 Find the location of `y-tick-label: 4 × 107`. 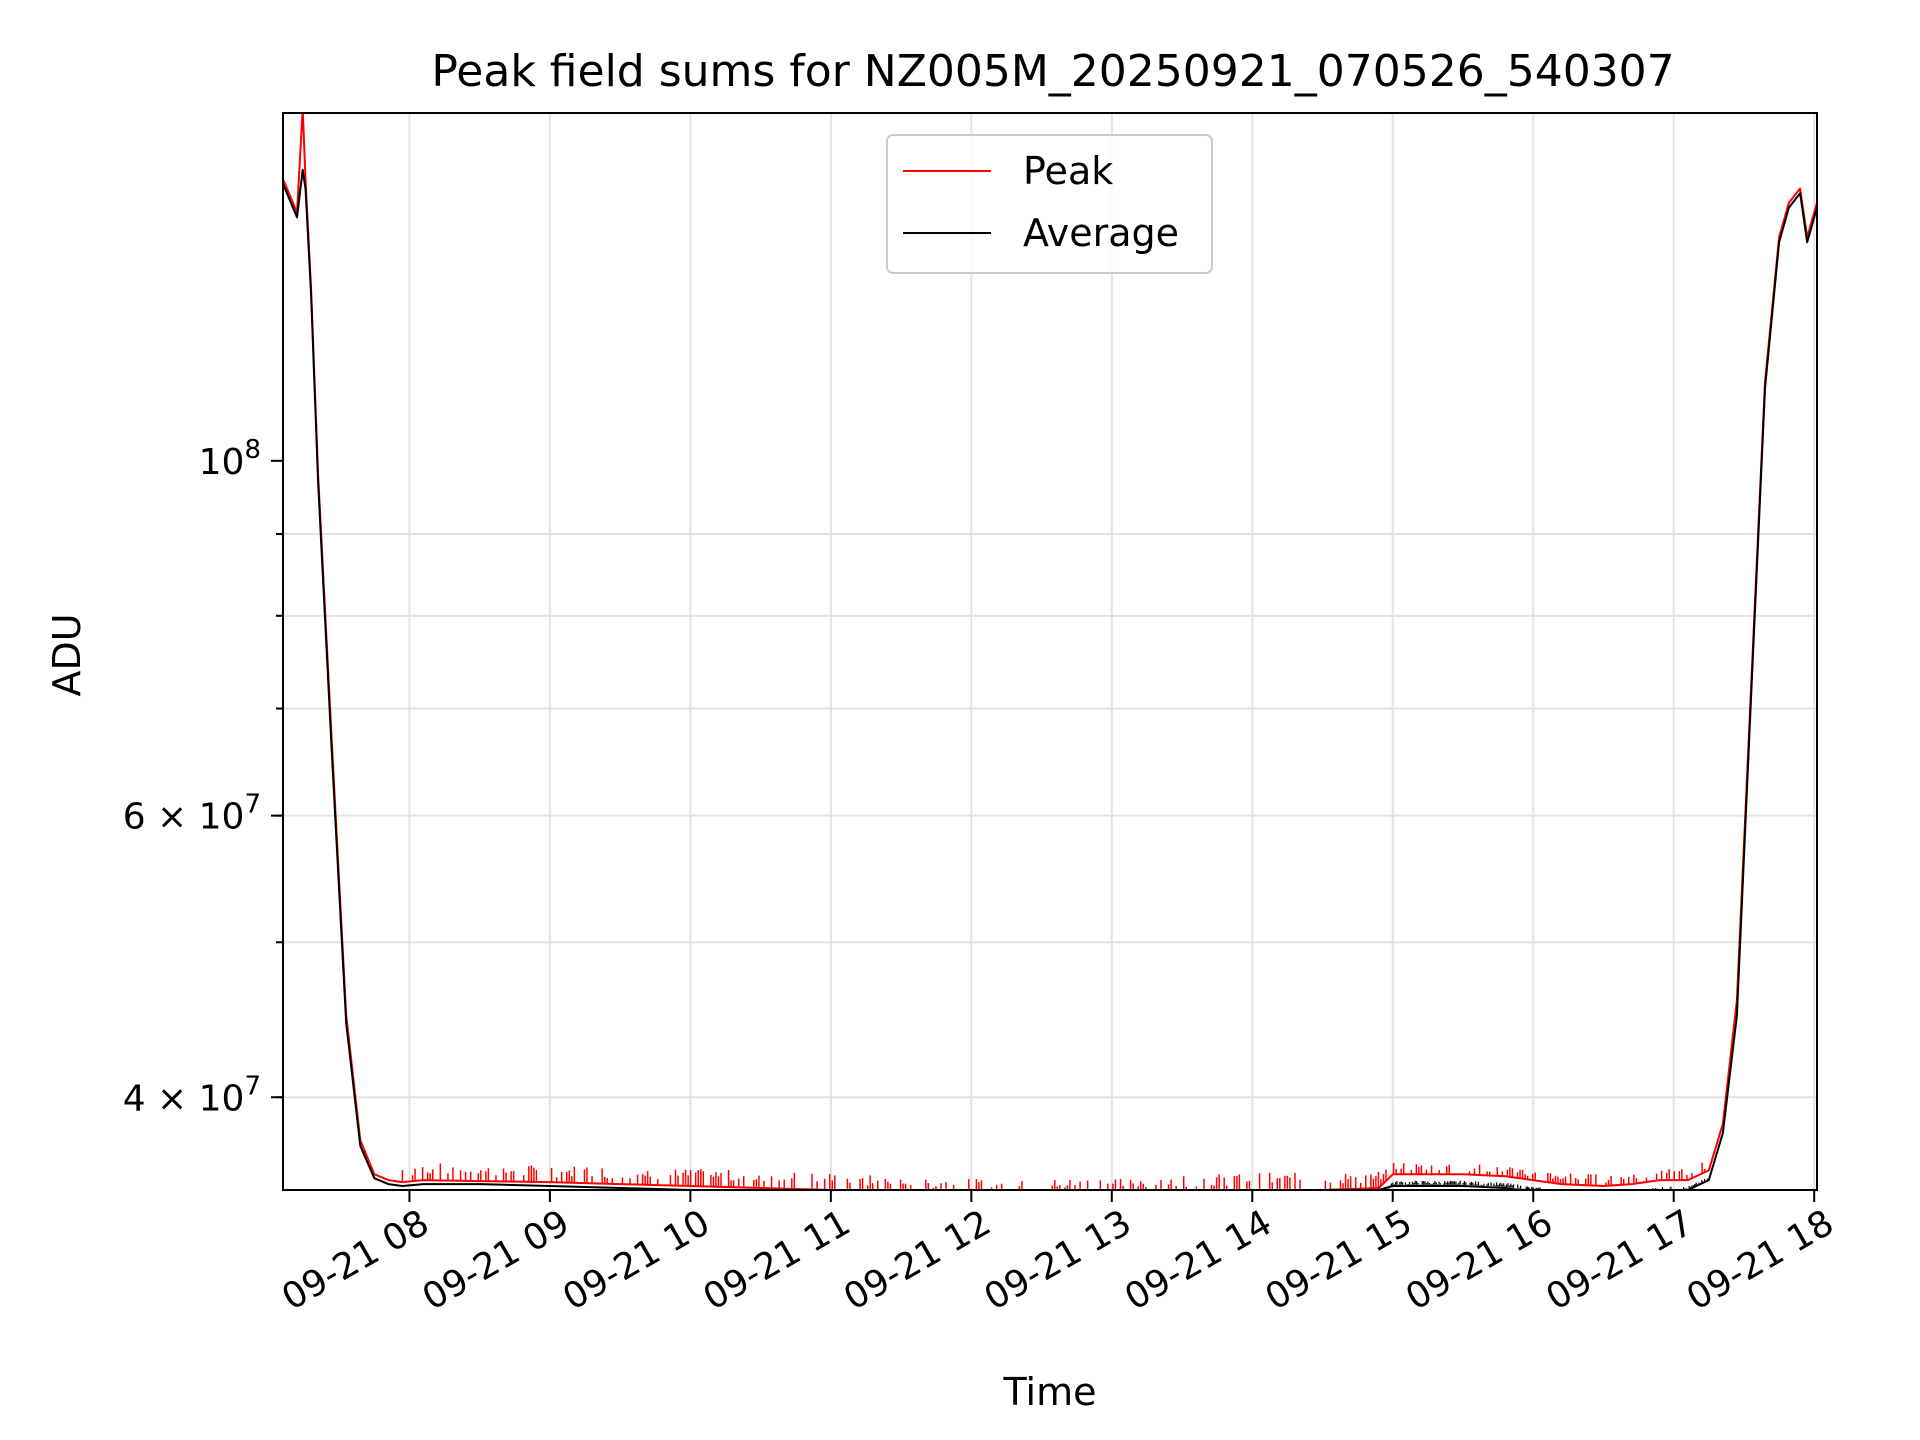

y-tick-label: 4 × 107 is located at coordinates (192, 1095).